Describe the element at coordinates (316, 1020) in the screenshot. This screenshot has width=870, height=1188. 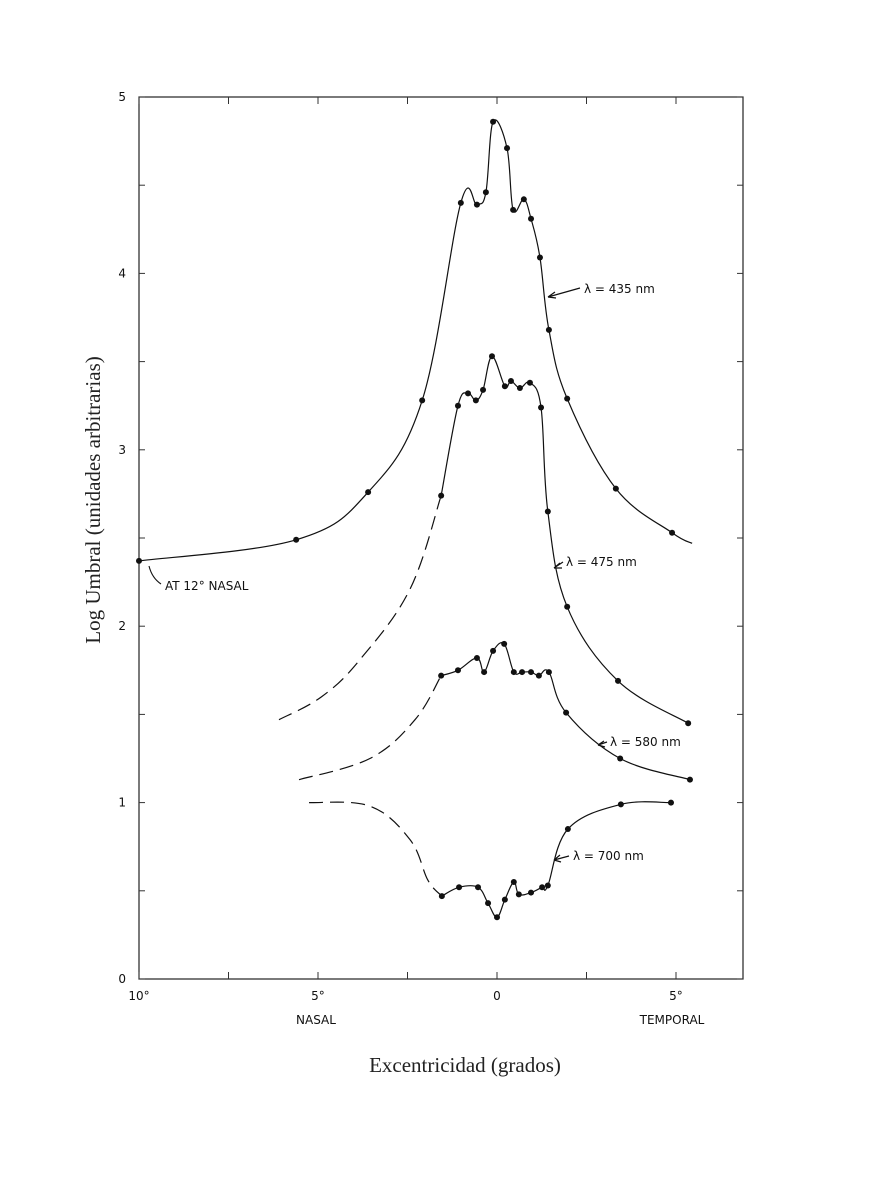
I see `x-side-label-nasal: NASAL` at that location.